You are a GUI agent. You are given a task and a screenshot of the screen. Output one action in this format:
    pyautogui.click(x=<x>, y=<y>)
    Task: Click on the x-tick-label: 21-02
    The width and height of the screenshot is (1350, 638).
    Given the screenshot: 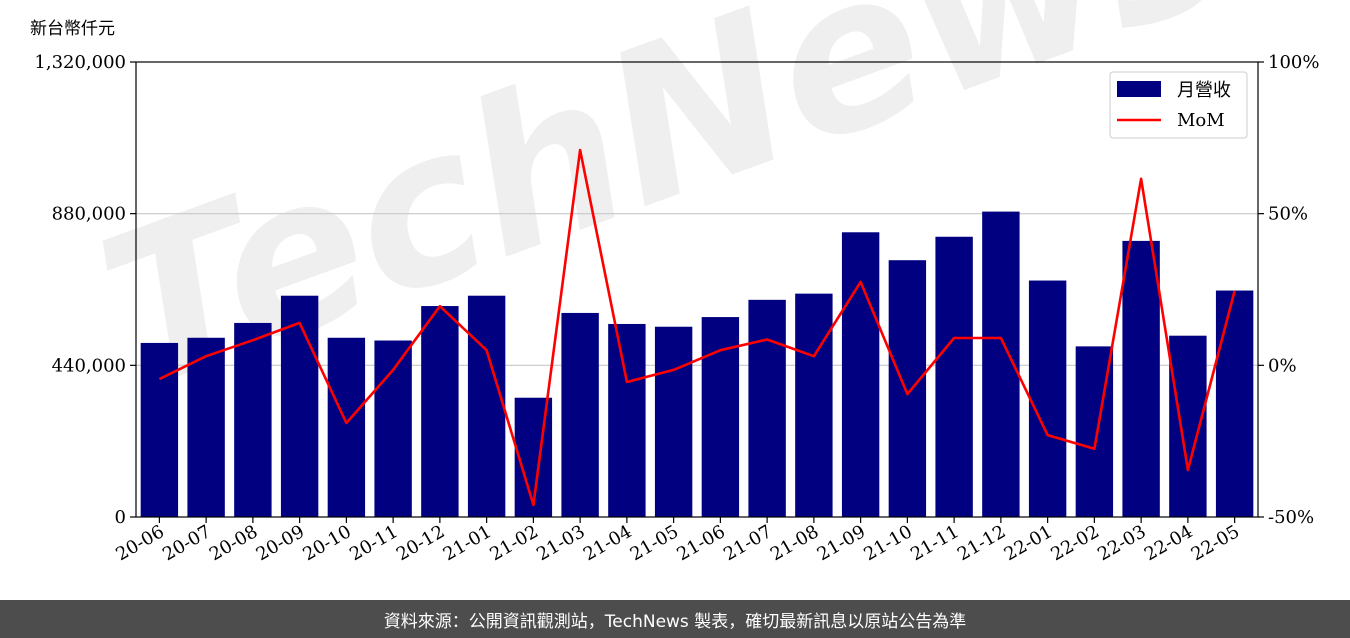 What is the action you would take?
    pyautogui.click(x=513, y=543)
    